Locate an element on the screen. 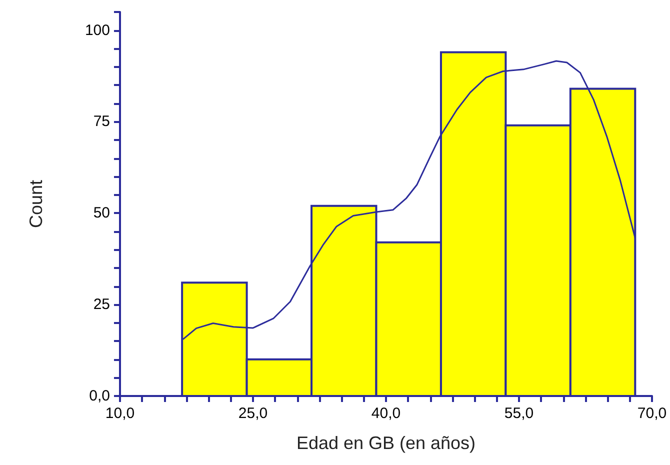 The height and width of the screenshot is (465, 670). y-tick-label: 0,0 is located at coordinates (99, 396).